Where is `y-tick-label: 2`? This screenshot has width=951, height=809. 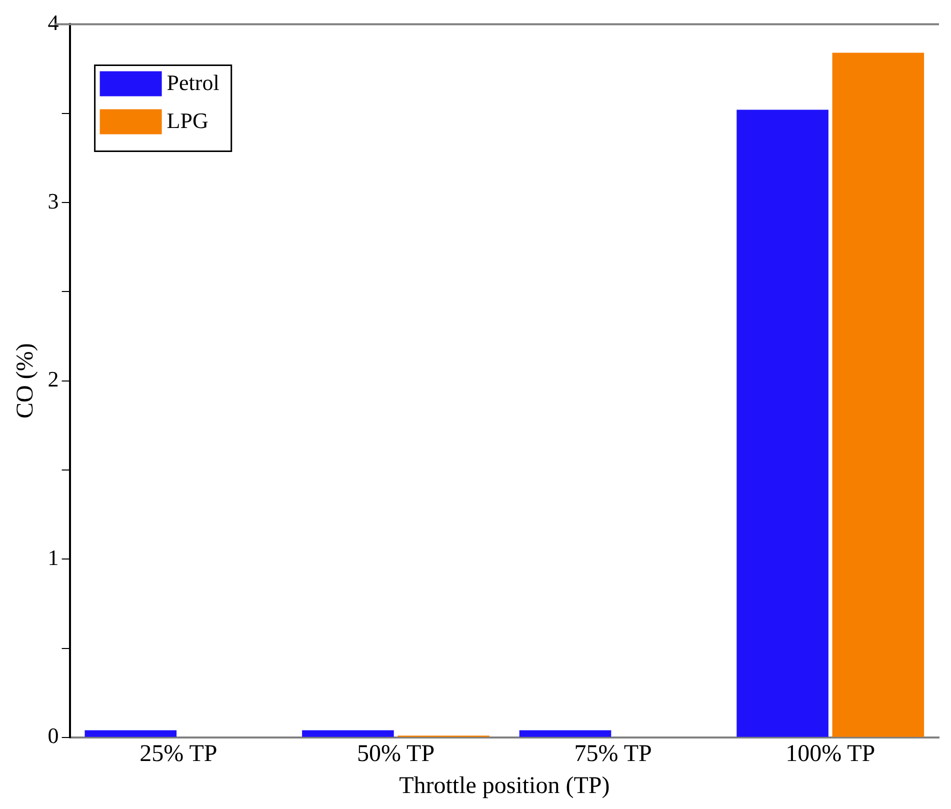
y-tick-label: 2 is located at coordinates (53, 379).